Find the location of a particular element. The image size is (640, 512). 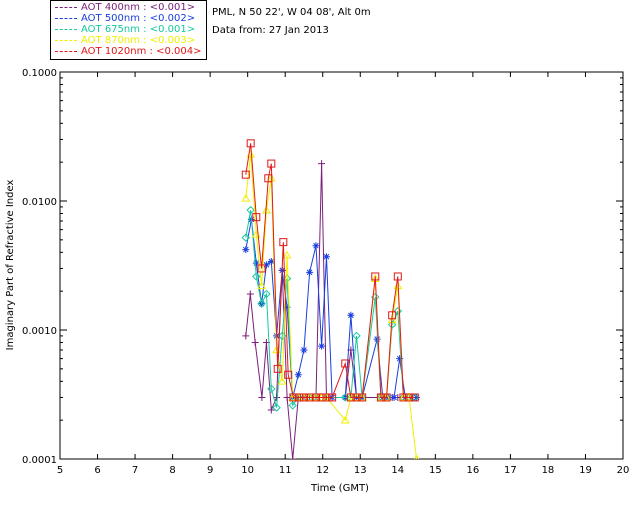

x-axis-label: Time (GMT) is located at coordinates (339, 488).